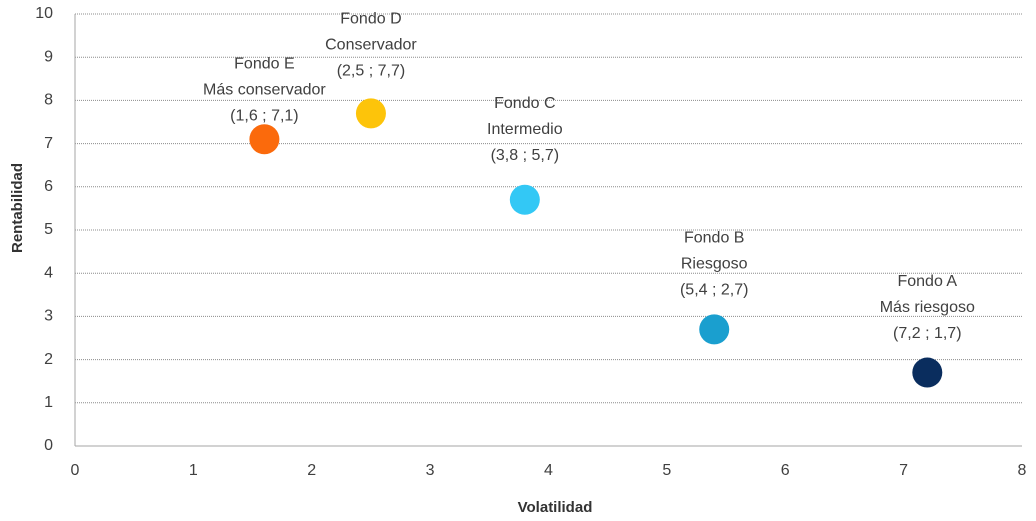 This screenshot has width=1036, height=521. Describe the element at coordinates (714, 290) in the screenshot. I see `value-label: (5,4 ; 2,7)` at that location.